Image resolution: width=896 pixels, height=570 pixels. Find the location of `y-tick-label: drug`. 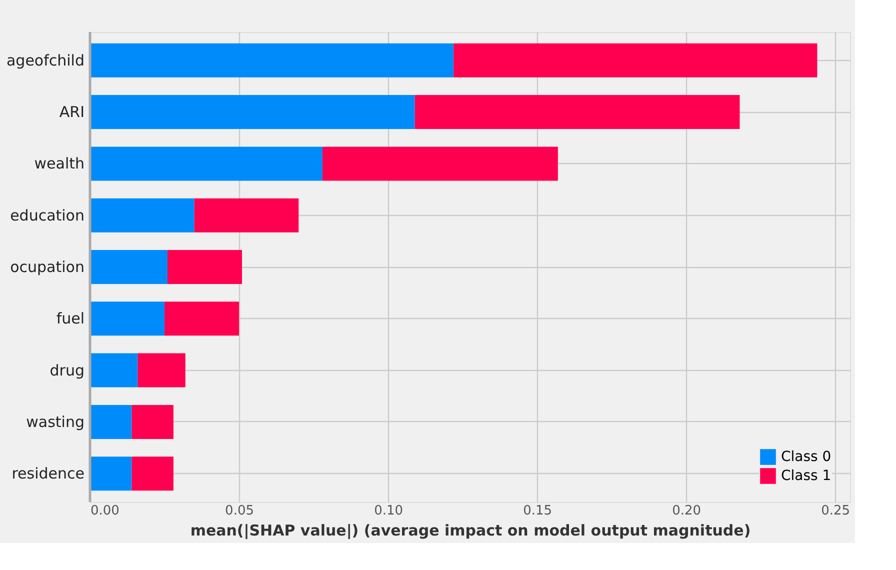

y-tick-label: drug is located at coordinates (67, 370).